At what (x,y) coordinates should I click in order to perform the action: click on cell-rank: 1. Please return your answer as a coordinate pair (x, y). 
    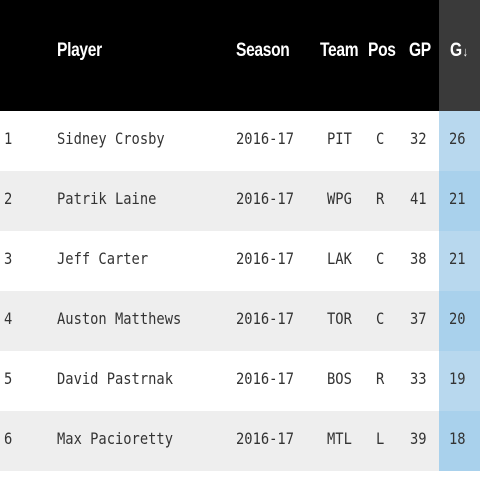
    Looking at the image, I should click on (8, 138).